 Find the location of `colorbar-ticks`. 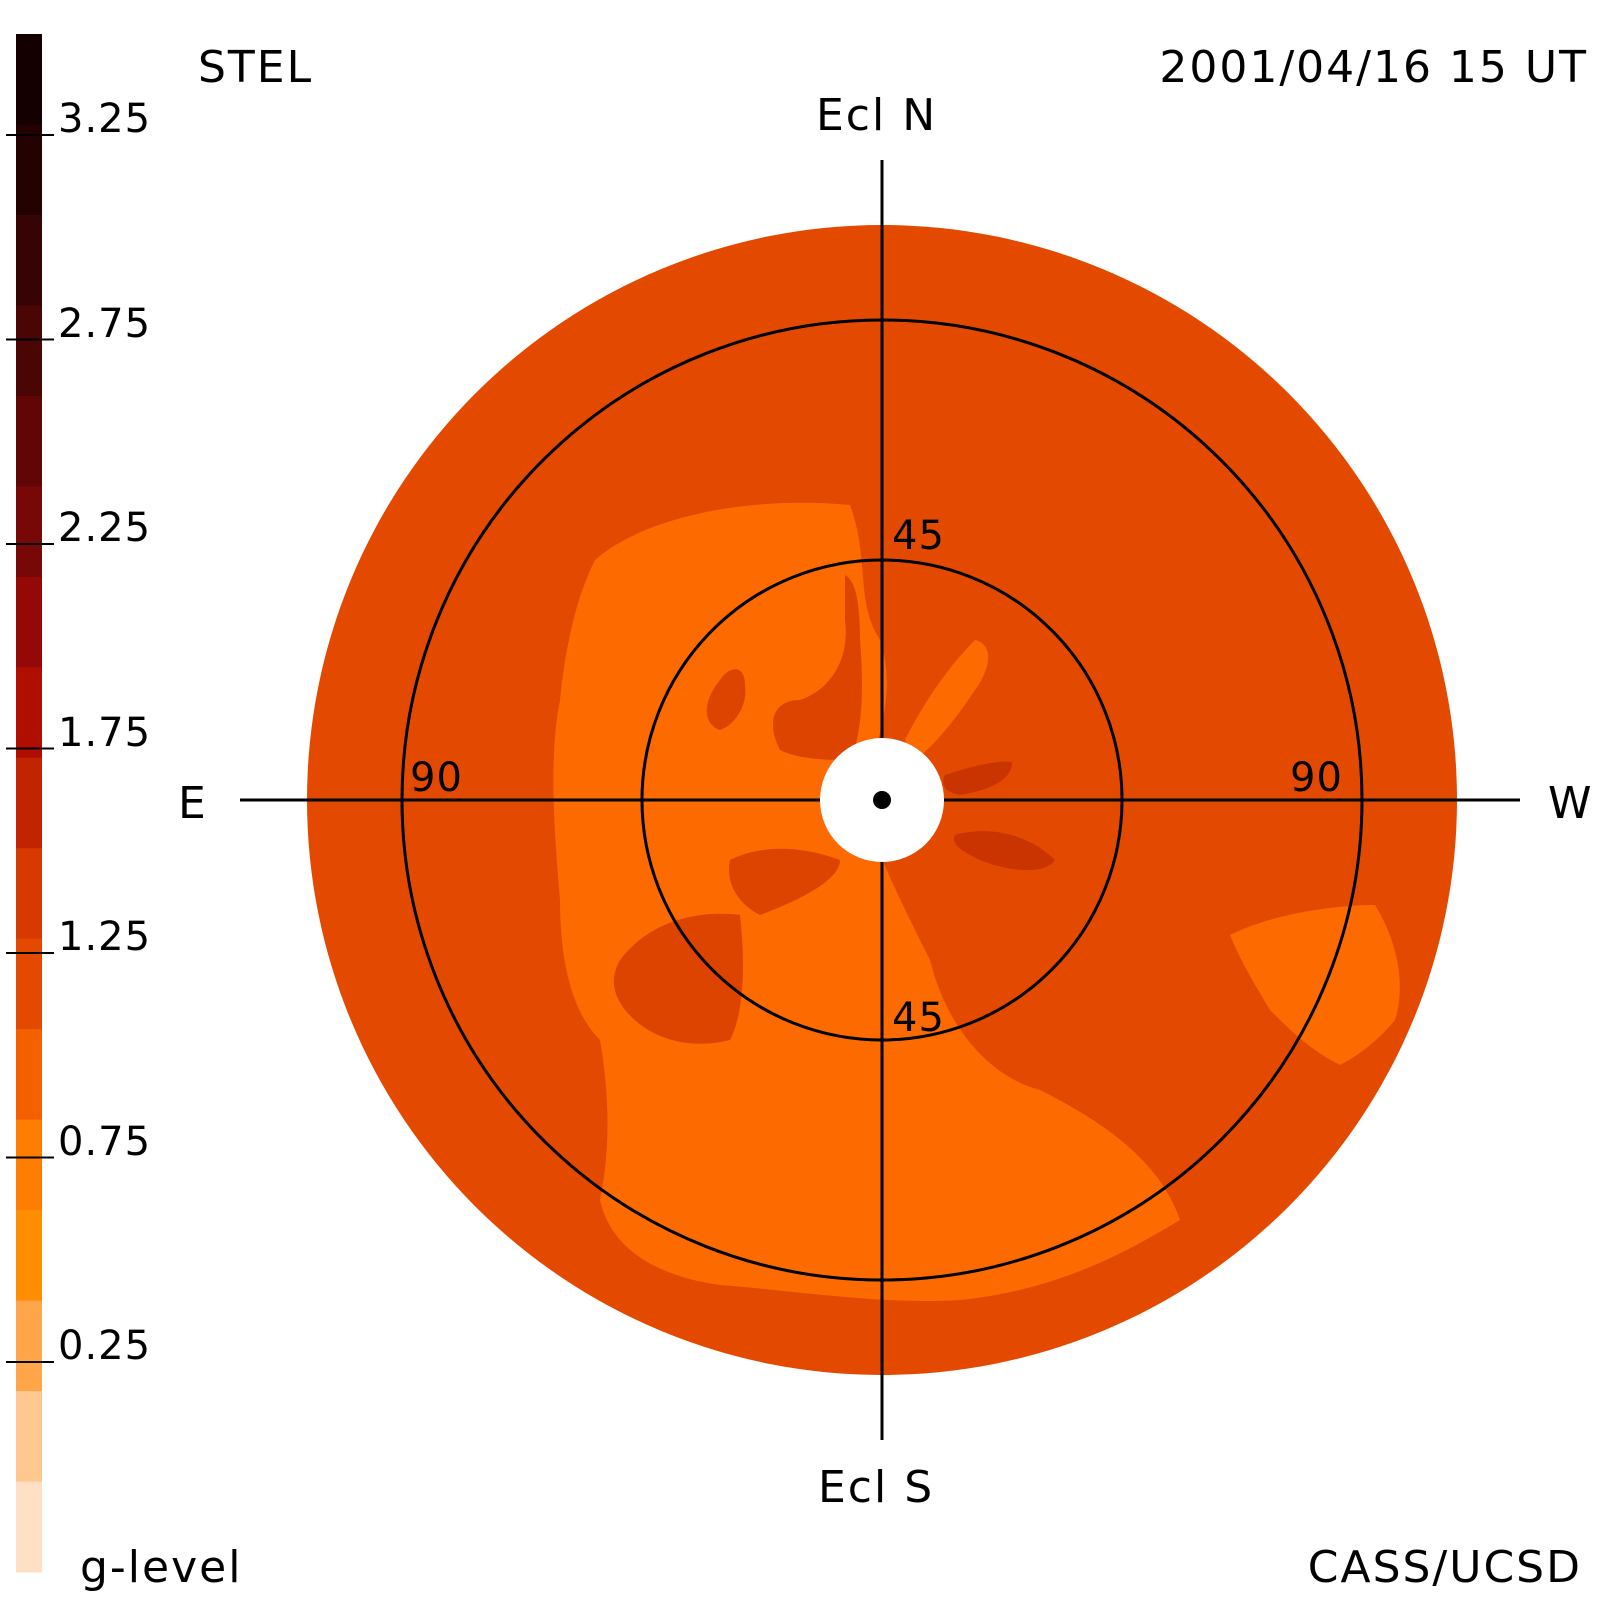

colorbar-ticks is located at coordinates (30, 748).